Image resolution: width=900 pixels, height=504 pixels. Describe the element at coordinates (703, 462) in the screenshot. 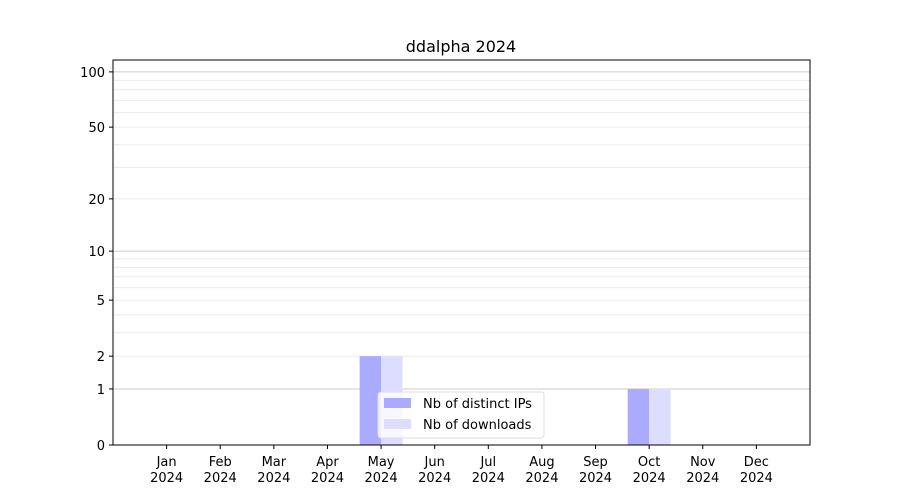

I see `x-tick-label: Nov` at that location.